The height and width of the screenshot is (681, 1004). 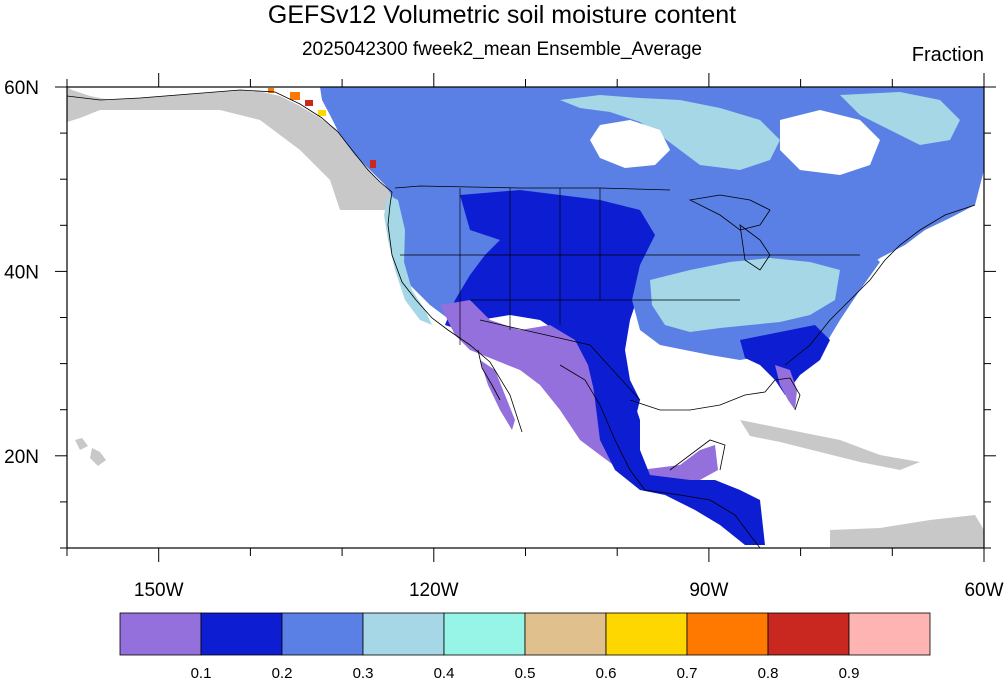 I want to click on region-west-coast, so click(x=408, y=260).